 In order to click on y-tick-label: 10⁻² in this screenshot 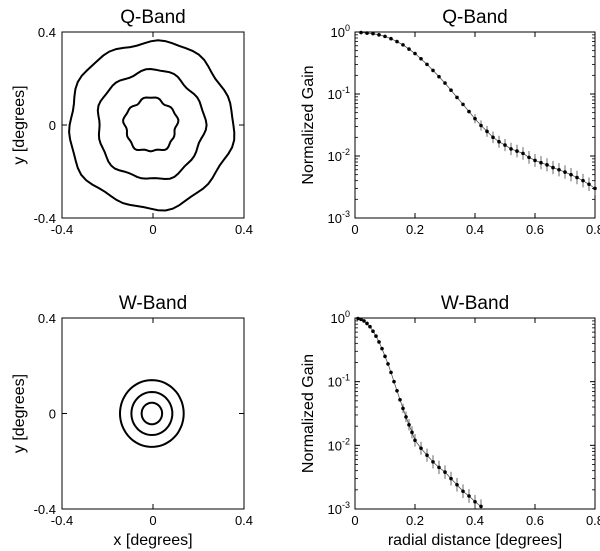, I will do `click(339, 155)`.